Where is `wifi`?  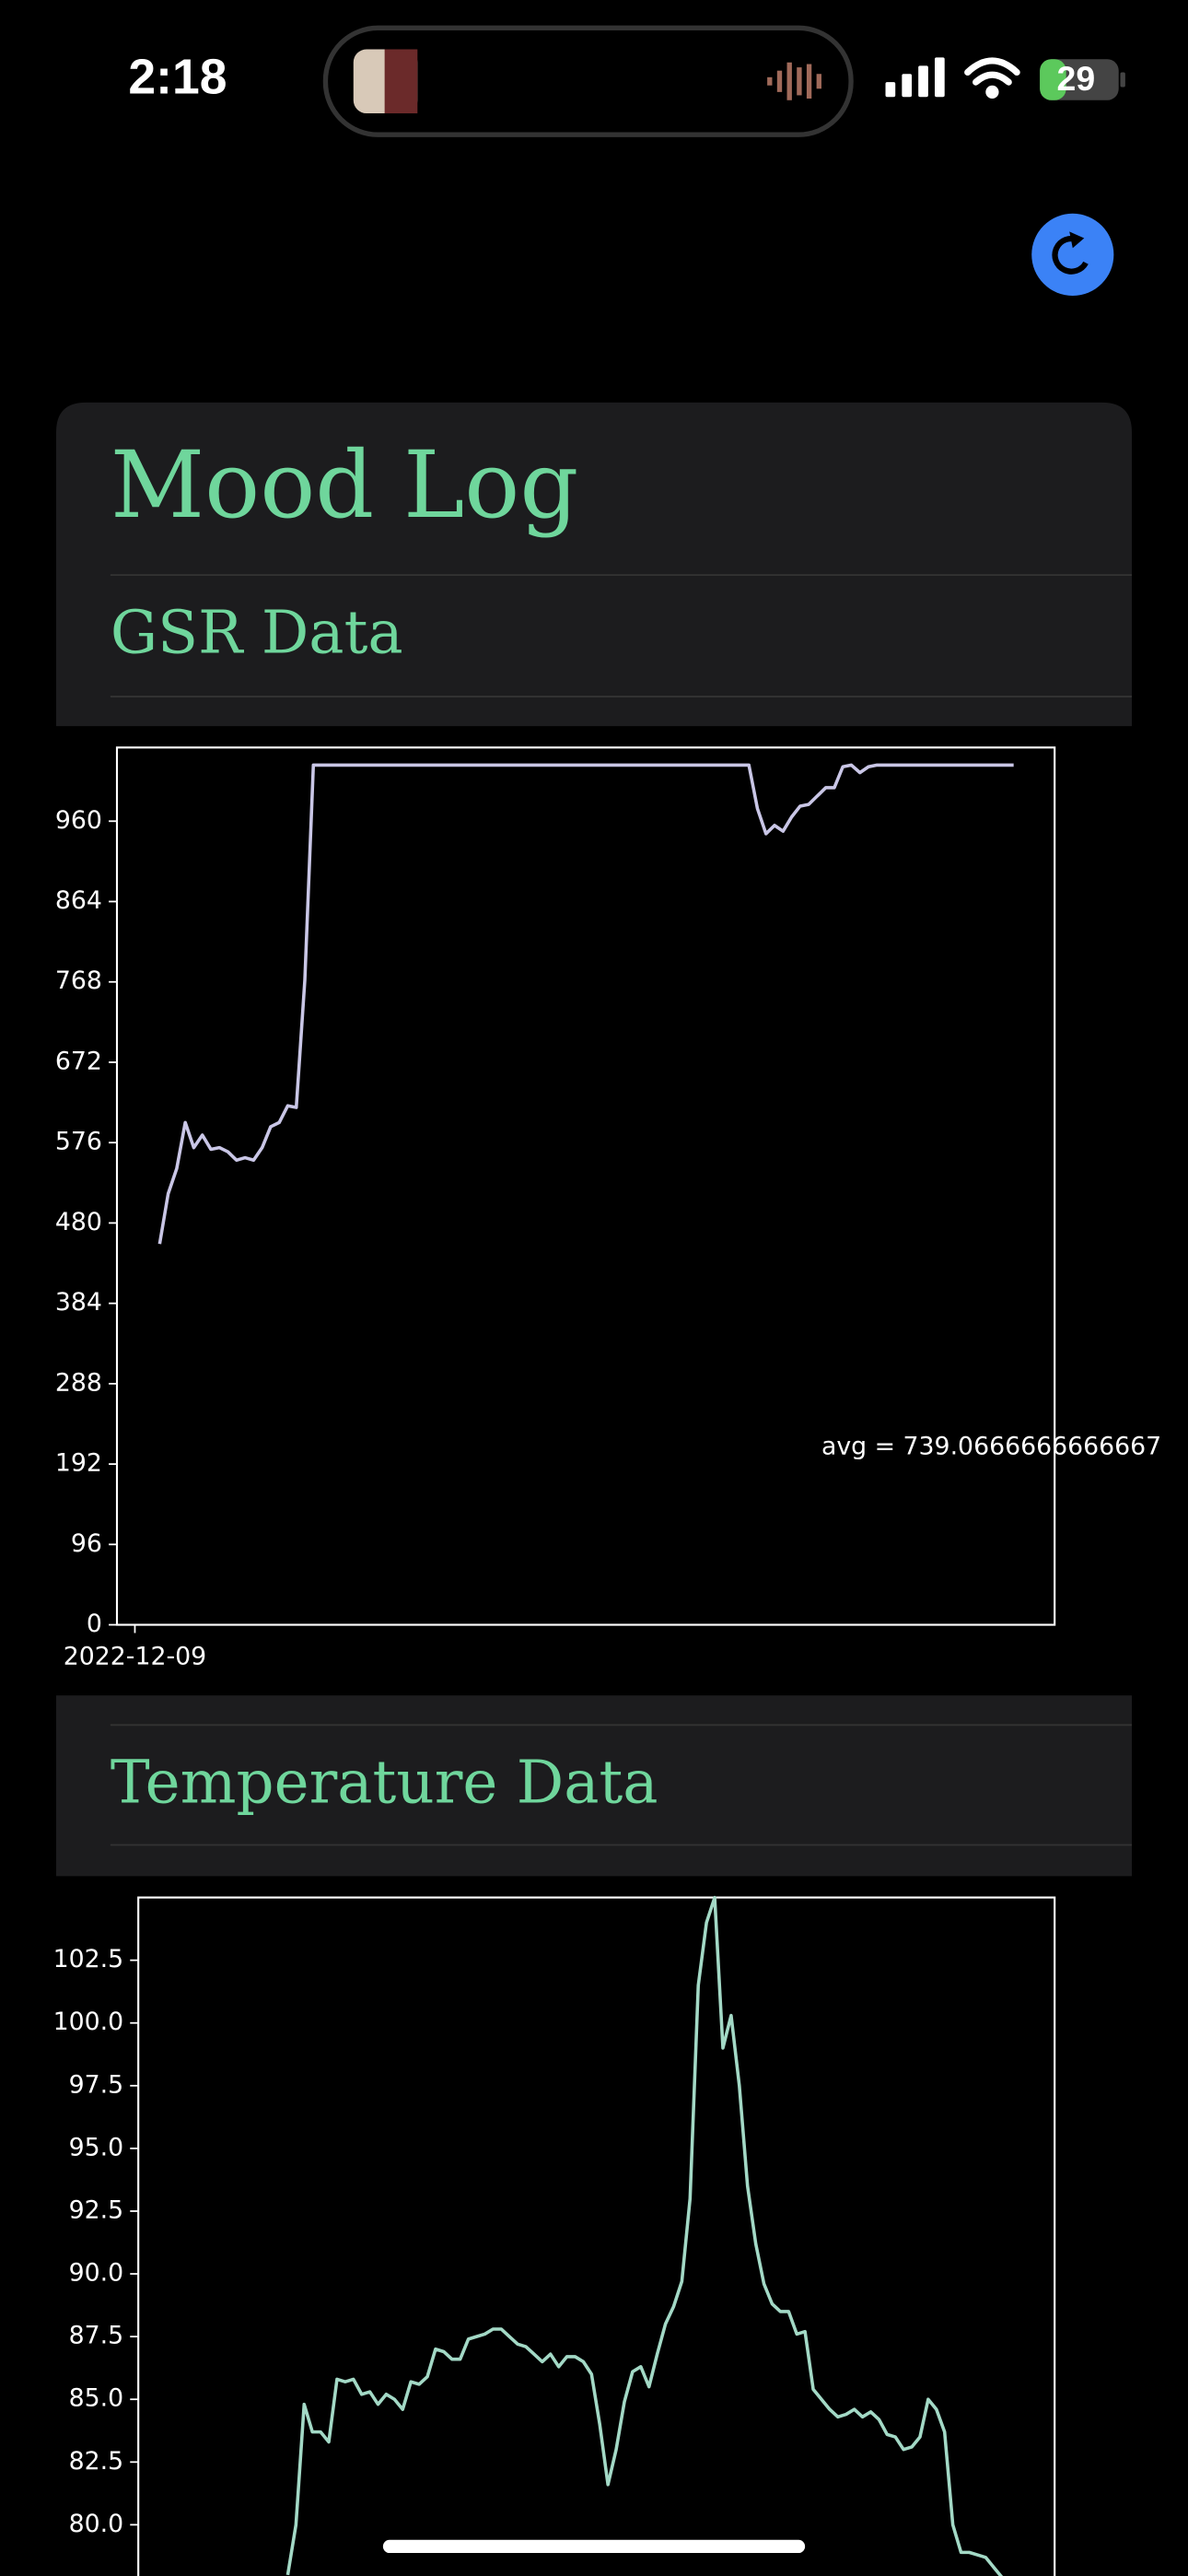
wifi is located at coordinates (992, 78).